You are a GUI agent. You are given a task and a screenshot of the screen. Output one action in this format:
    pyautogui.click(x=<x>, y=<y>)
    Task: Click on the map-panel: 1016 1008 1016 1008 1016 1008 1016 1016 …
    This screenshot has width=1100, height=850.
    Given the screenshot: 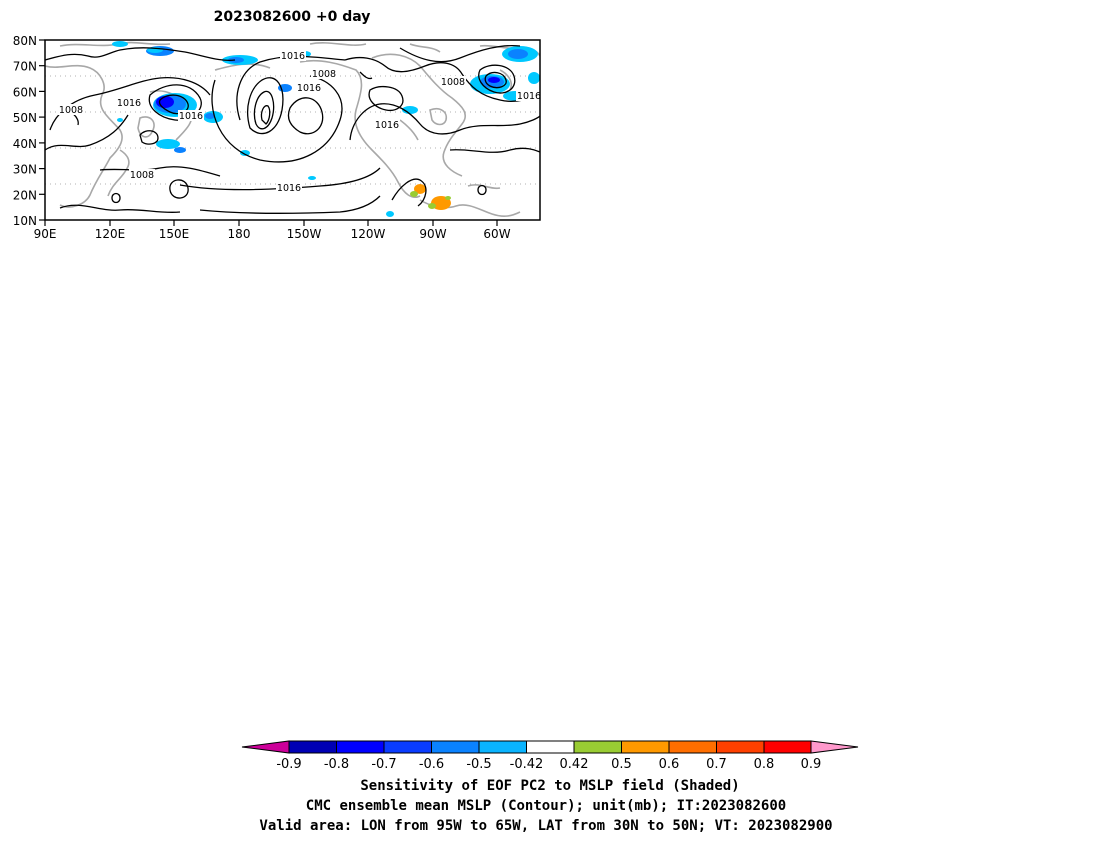 What is the action you would take?
    pyautogui.click(x=277, y=137)
    